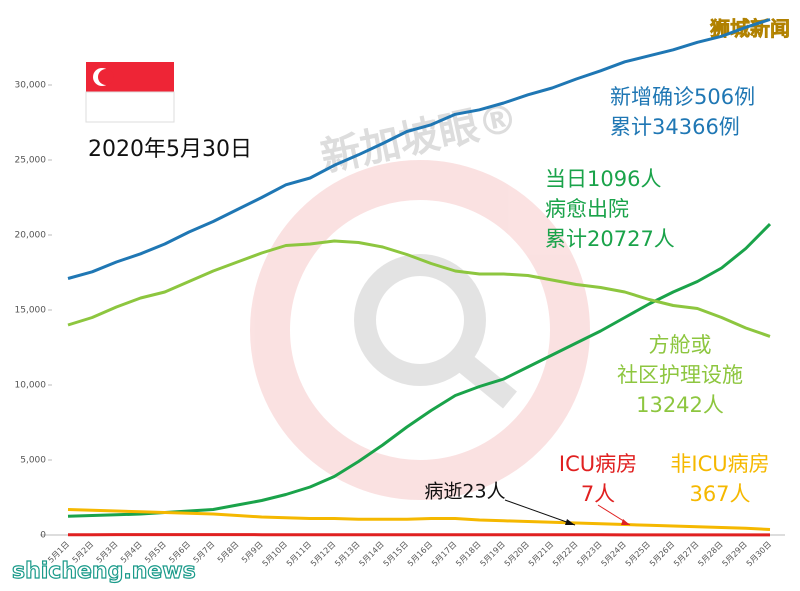 The width and height of the screenshot is (800, 591). What do you see at coordinates (130, 92) in the screenshot?
I see `flag` at bounding box center [130, 92].